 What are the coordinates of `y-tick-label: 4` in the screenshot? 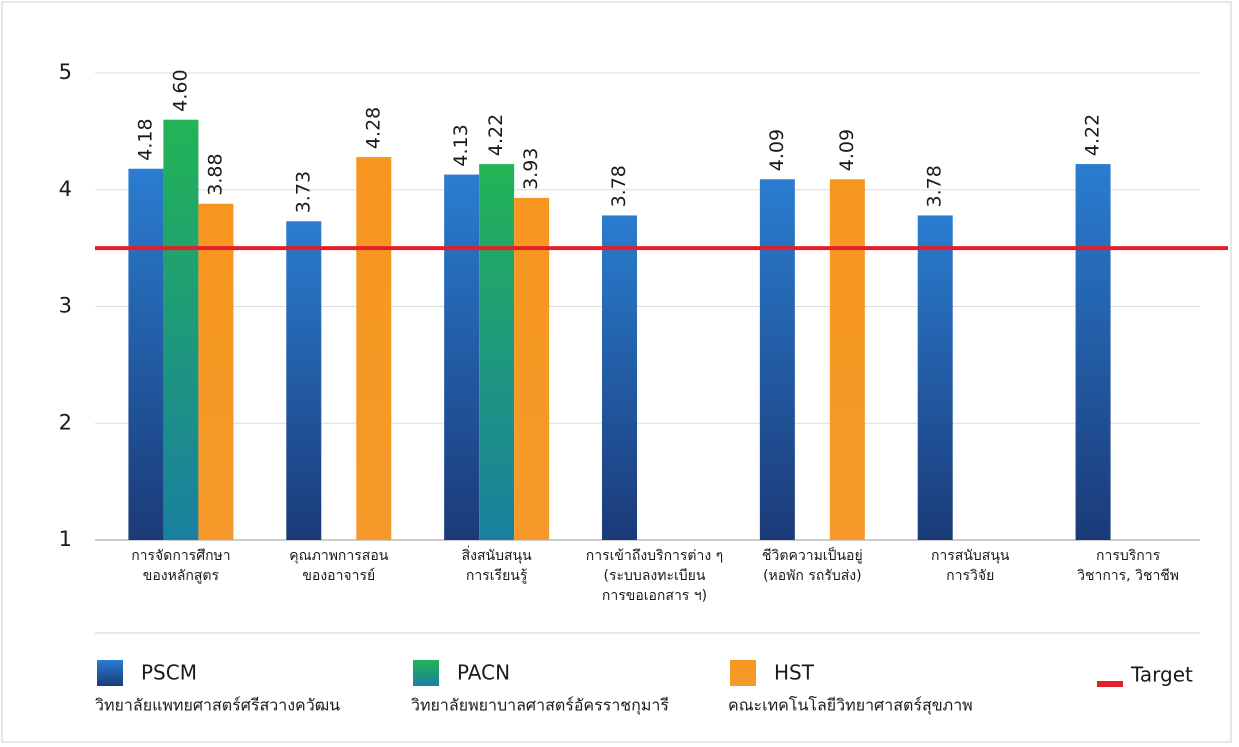 It's located at (65, 189).